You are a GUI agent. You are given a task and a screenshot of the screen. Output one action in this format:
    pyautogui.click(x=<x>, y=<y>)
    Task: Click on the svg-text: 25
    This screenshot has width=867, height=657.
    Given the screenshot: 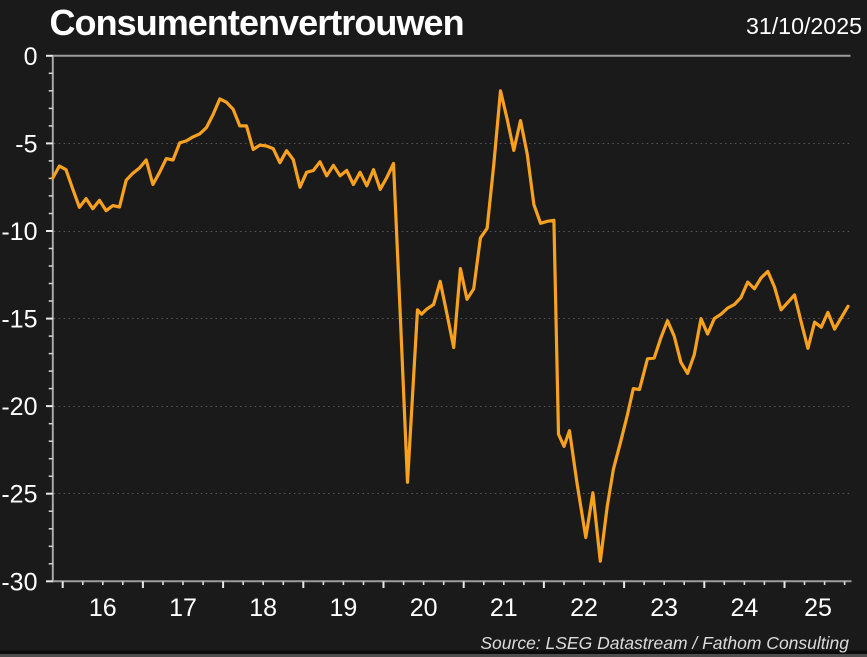 What is the action you would take?
    pyautogui.click(x=818, y=608)
    